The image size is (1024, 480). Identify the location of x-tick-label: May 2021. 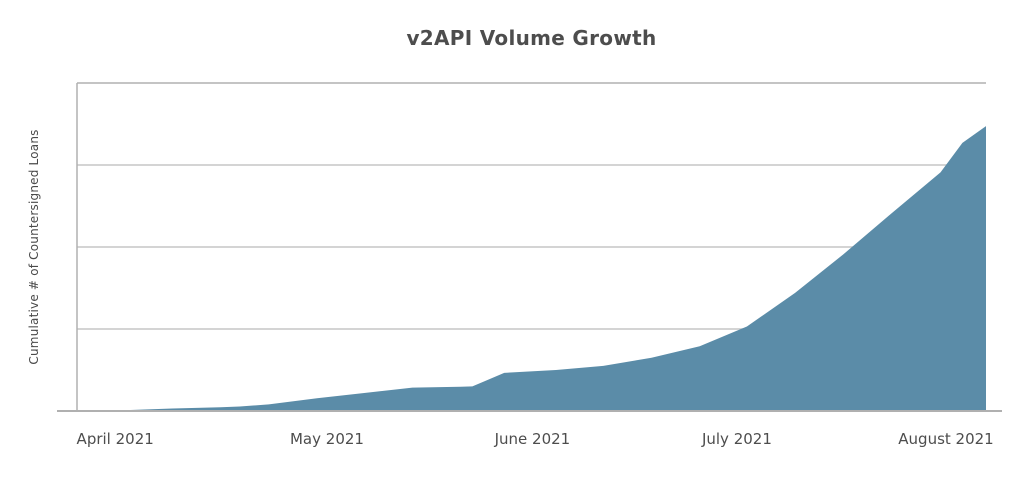
(326, 439).